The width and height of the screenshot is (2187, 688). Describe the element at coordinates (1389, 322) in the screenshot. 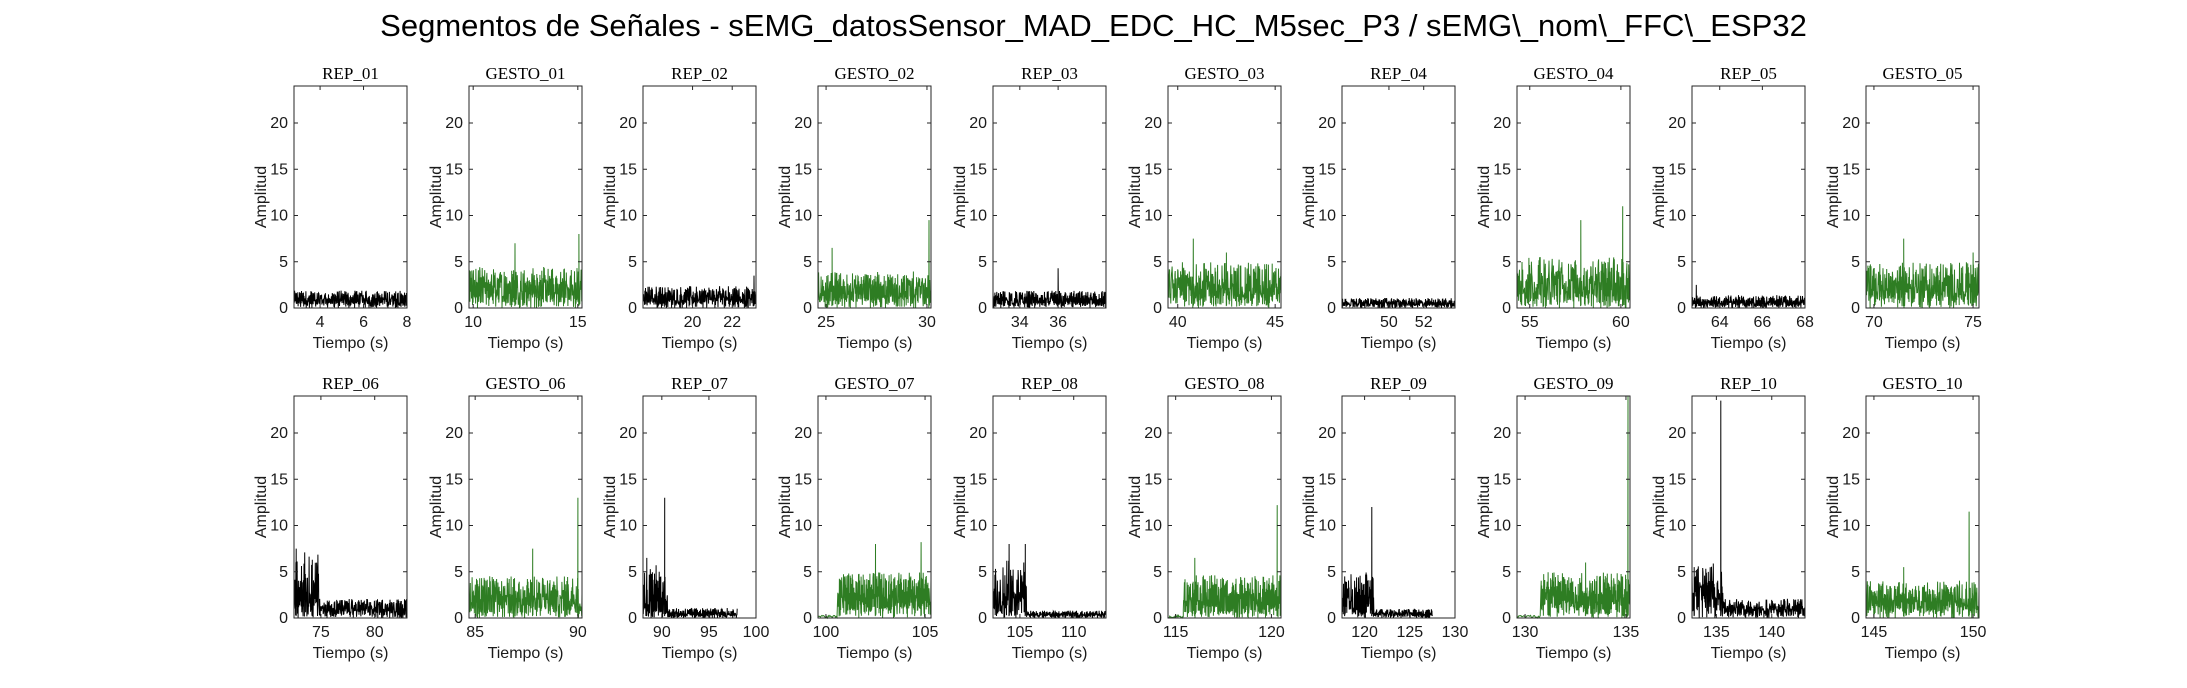

I see `x-tick-label: 50` at that location.